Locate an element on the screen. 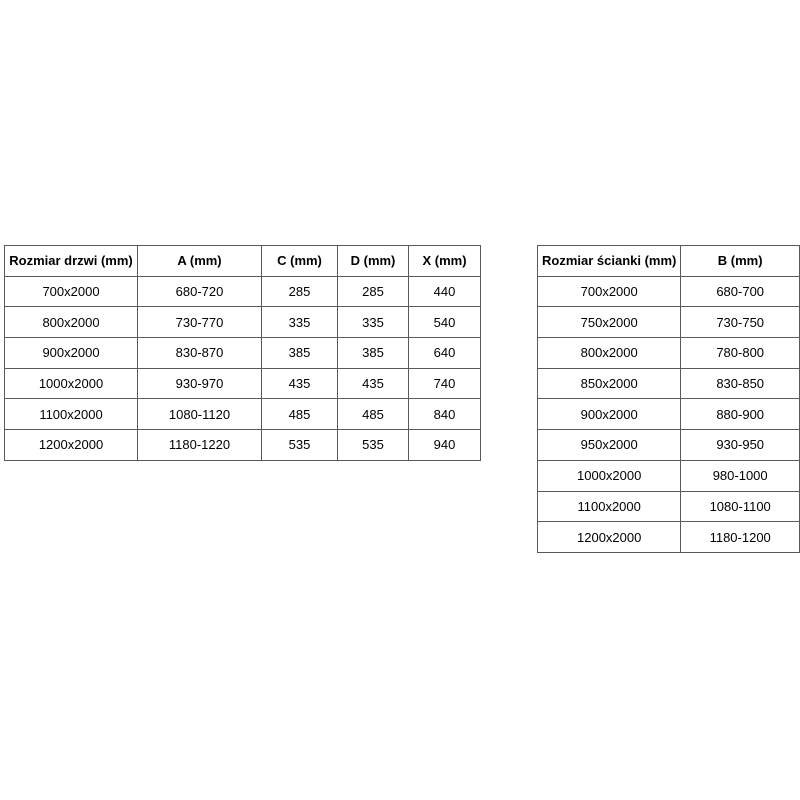 The width and height of the screenshot is (800, 800). table-row: 750x2000 730-750 is located at coordinates (668, 322).